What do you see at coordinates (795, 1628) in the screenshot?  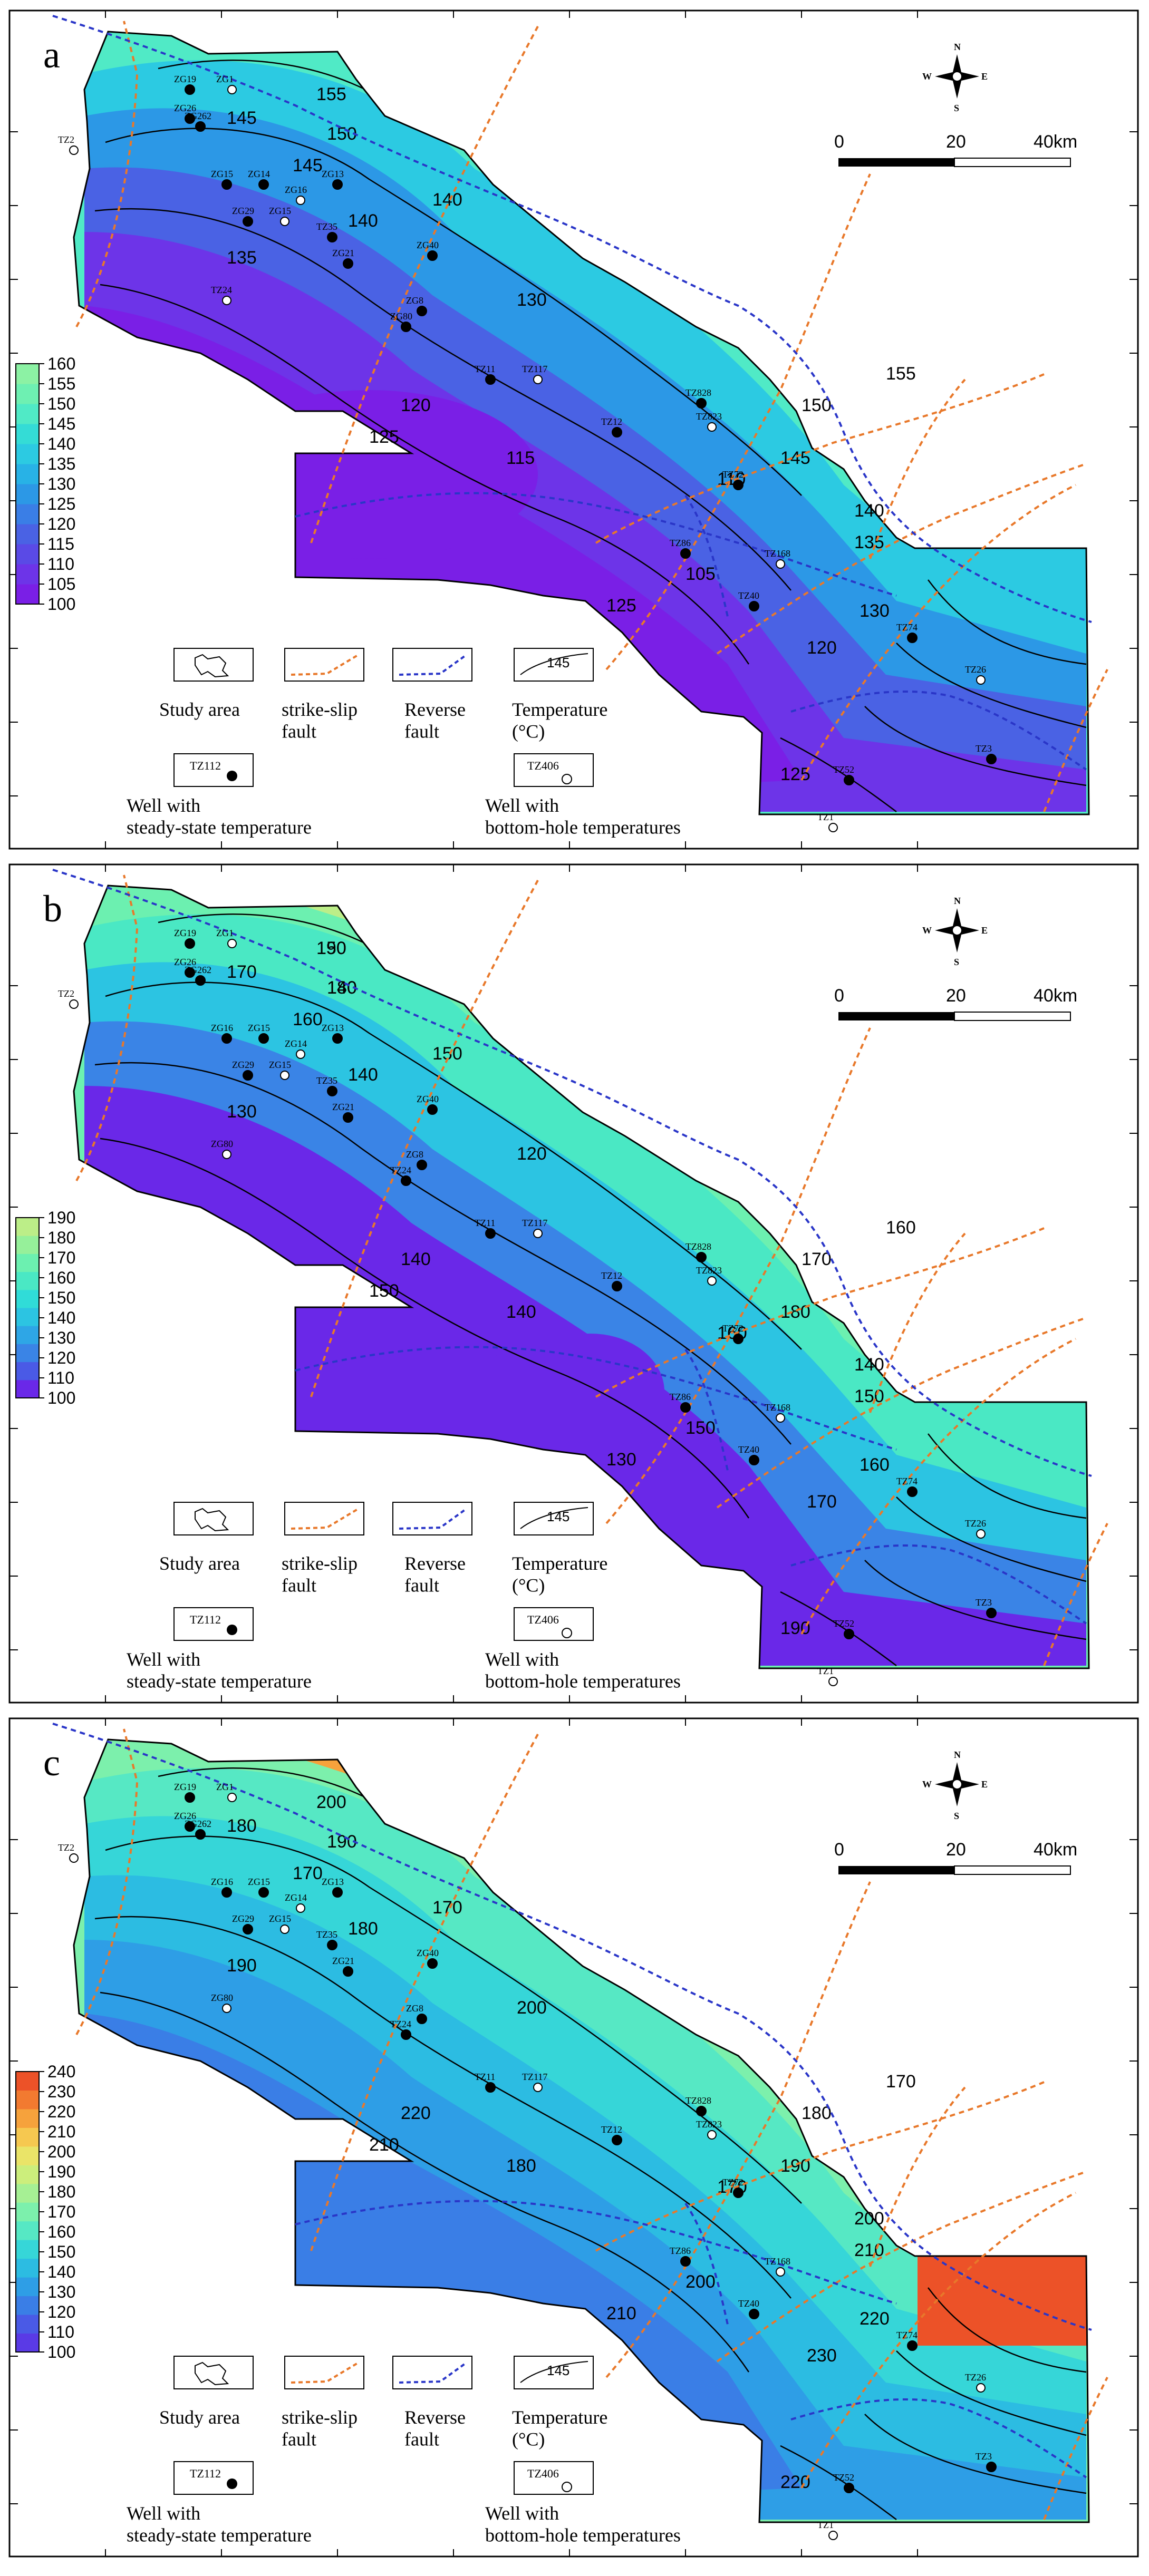 I see `isotherm-label: 190` at bounding box center [795, 1628].